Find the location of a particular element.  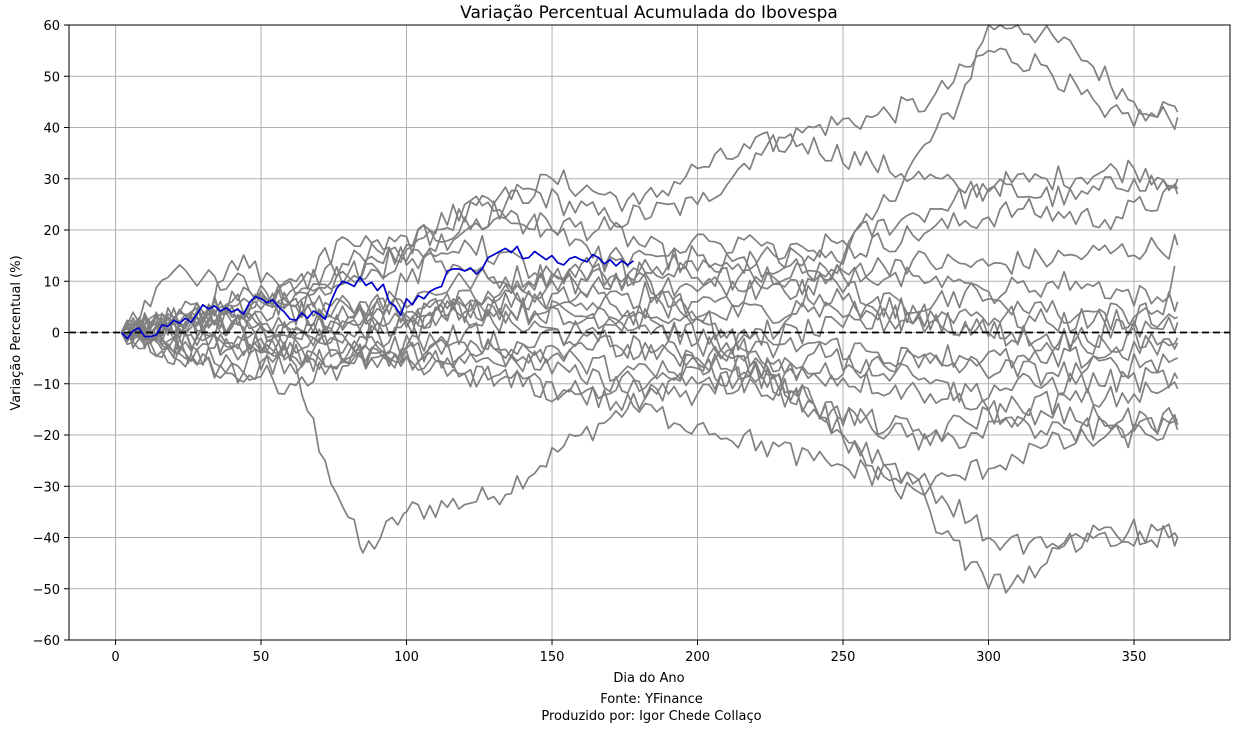

series-current-year is located at coordinates (377, 292).